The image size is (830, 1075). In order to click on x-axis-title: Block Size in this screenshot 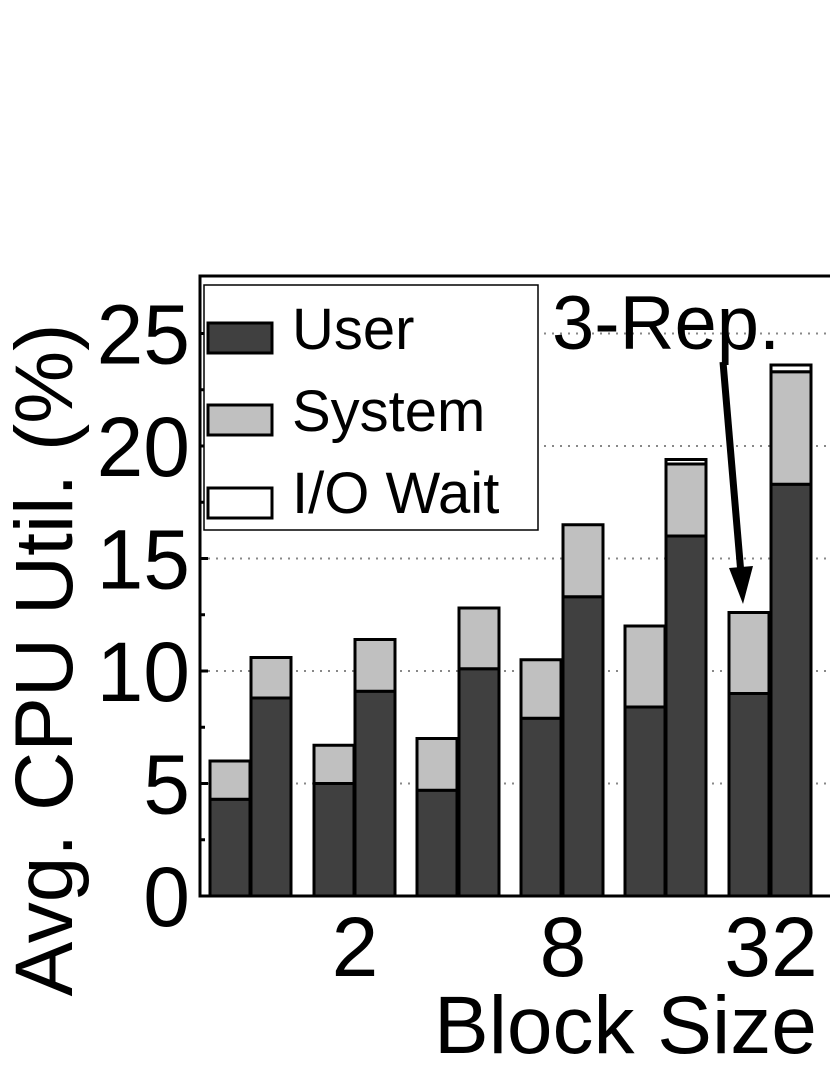, I will do `click(625, 1025)`.